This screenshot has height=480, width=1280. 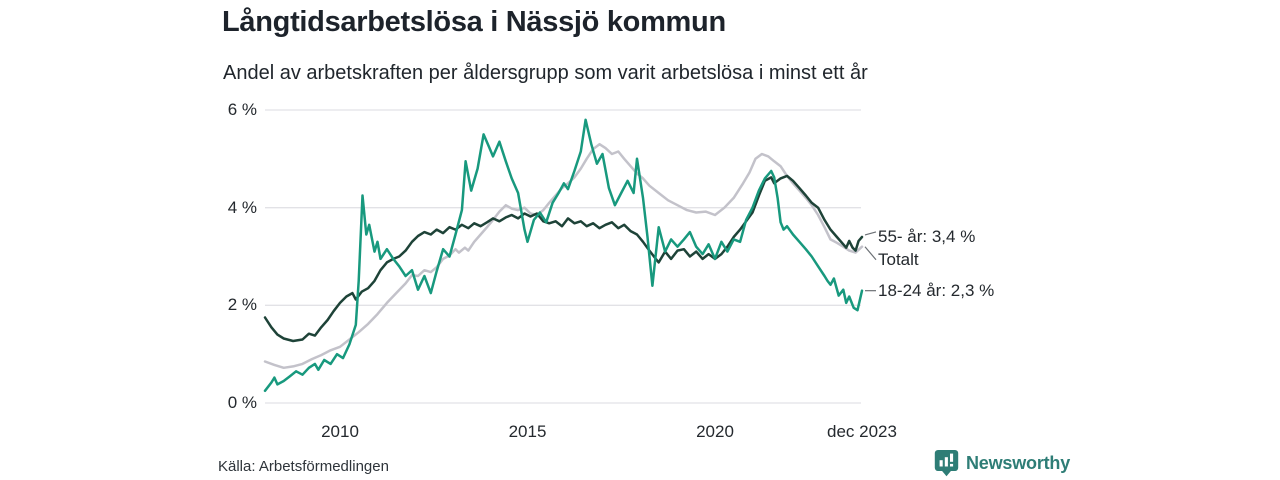 What do you see at coordinates (242, 207) in the screenshot?
I see `y-axis-tick-label: 4 %` at bounding box center [242, 207].